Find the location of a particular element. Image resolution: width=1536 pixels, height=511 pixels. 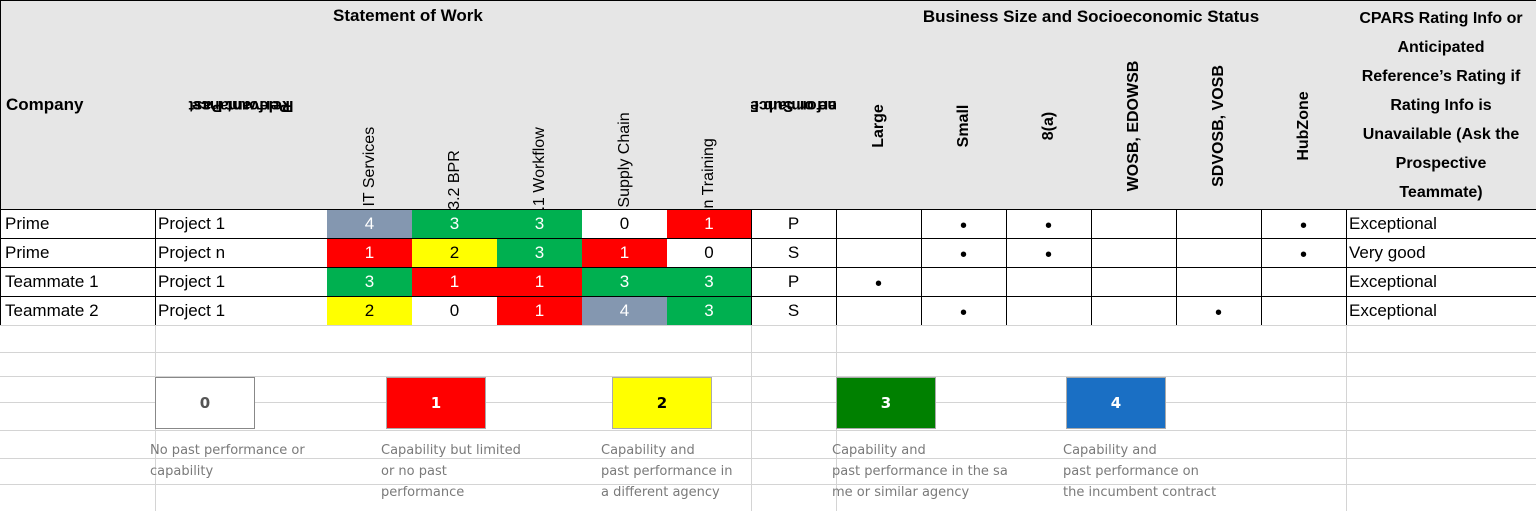

header-statement-of-work: Statement of Work is located at coordinates (539, 22).